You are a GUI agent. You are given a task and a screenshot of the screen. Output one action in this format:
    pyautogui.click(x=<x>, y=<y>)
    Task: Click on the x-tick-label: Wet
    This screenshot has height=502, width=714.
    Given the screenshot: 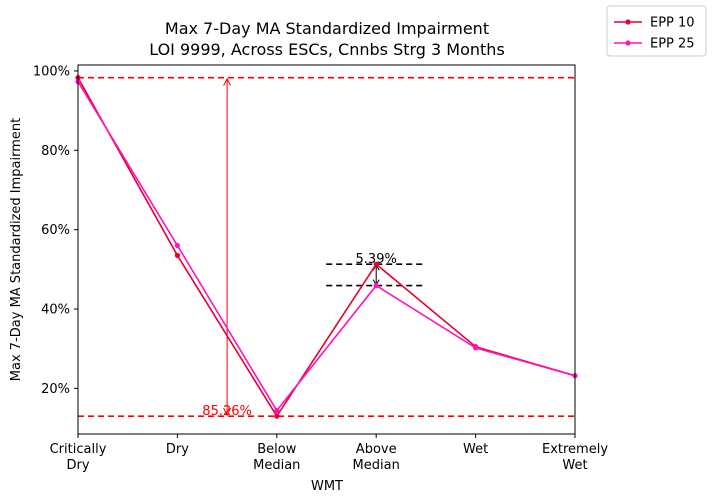 What is the action you would take?
    pyautogui.click(x=475, y=449)
    